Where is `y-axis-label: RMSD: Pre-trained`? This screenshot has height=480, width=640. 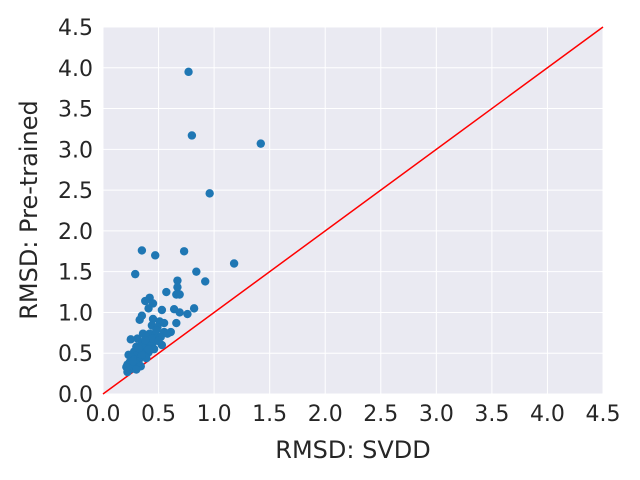
y-axis-label: RMSD: Pre-trained is located at coordinates (29, 210).